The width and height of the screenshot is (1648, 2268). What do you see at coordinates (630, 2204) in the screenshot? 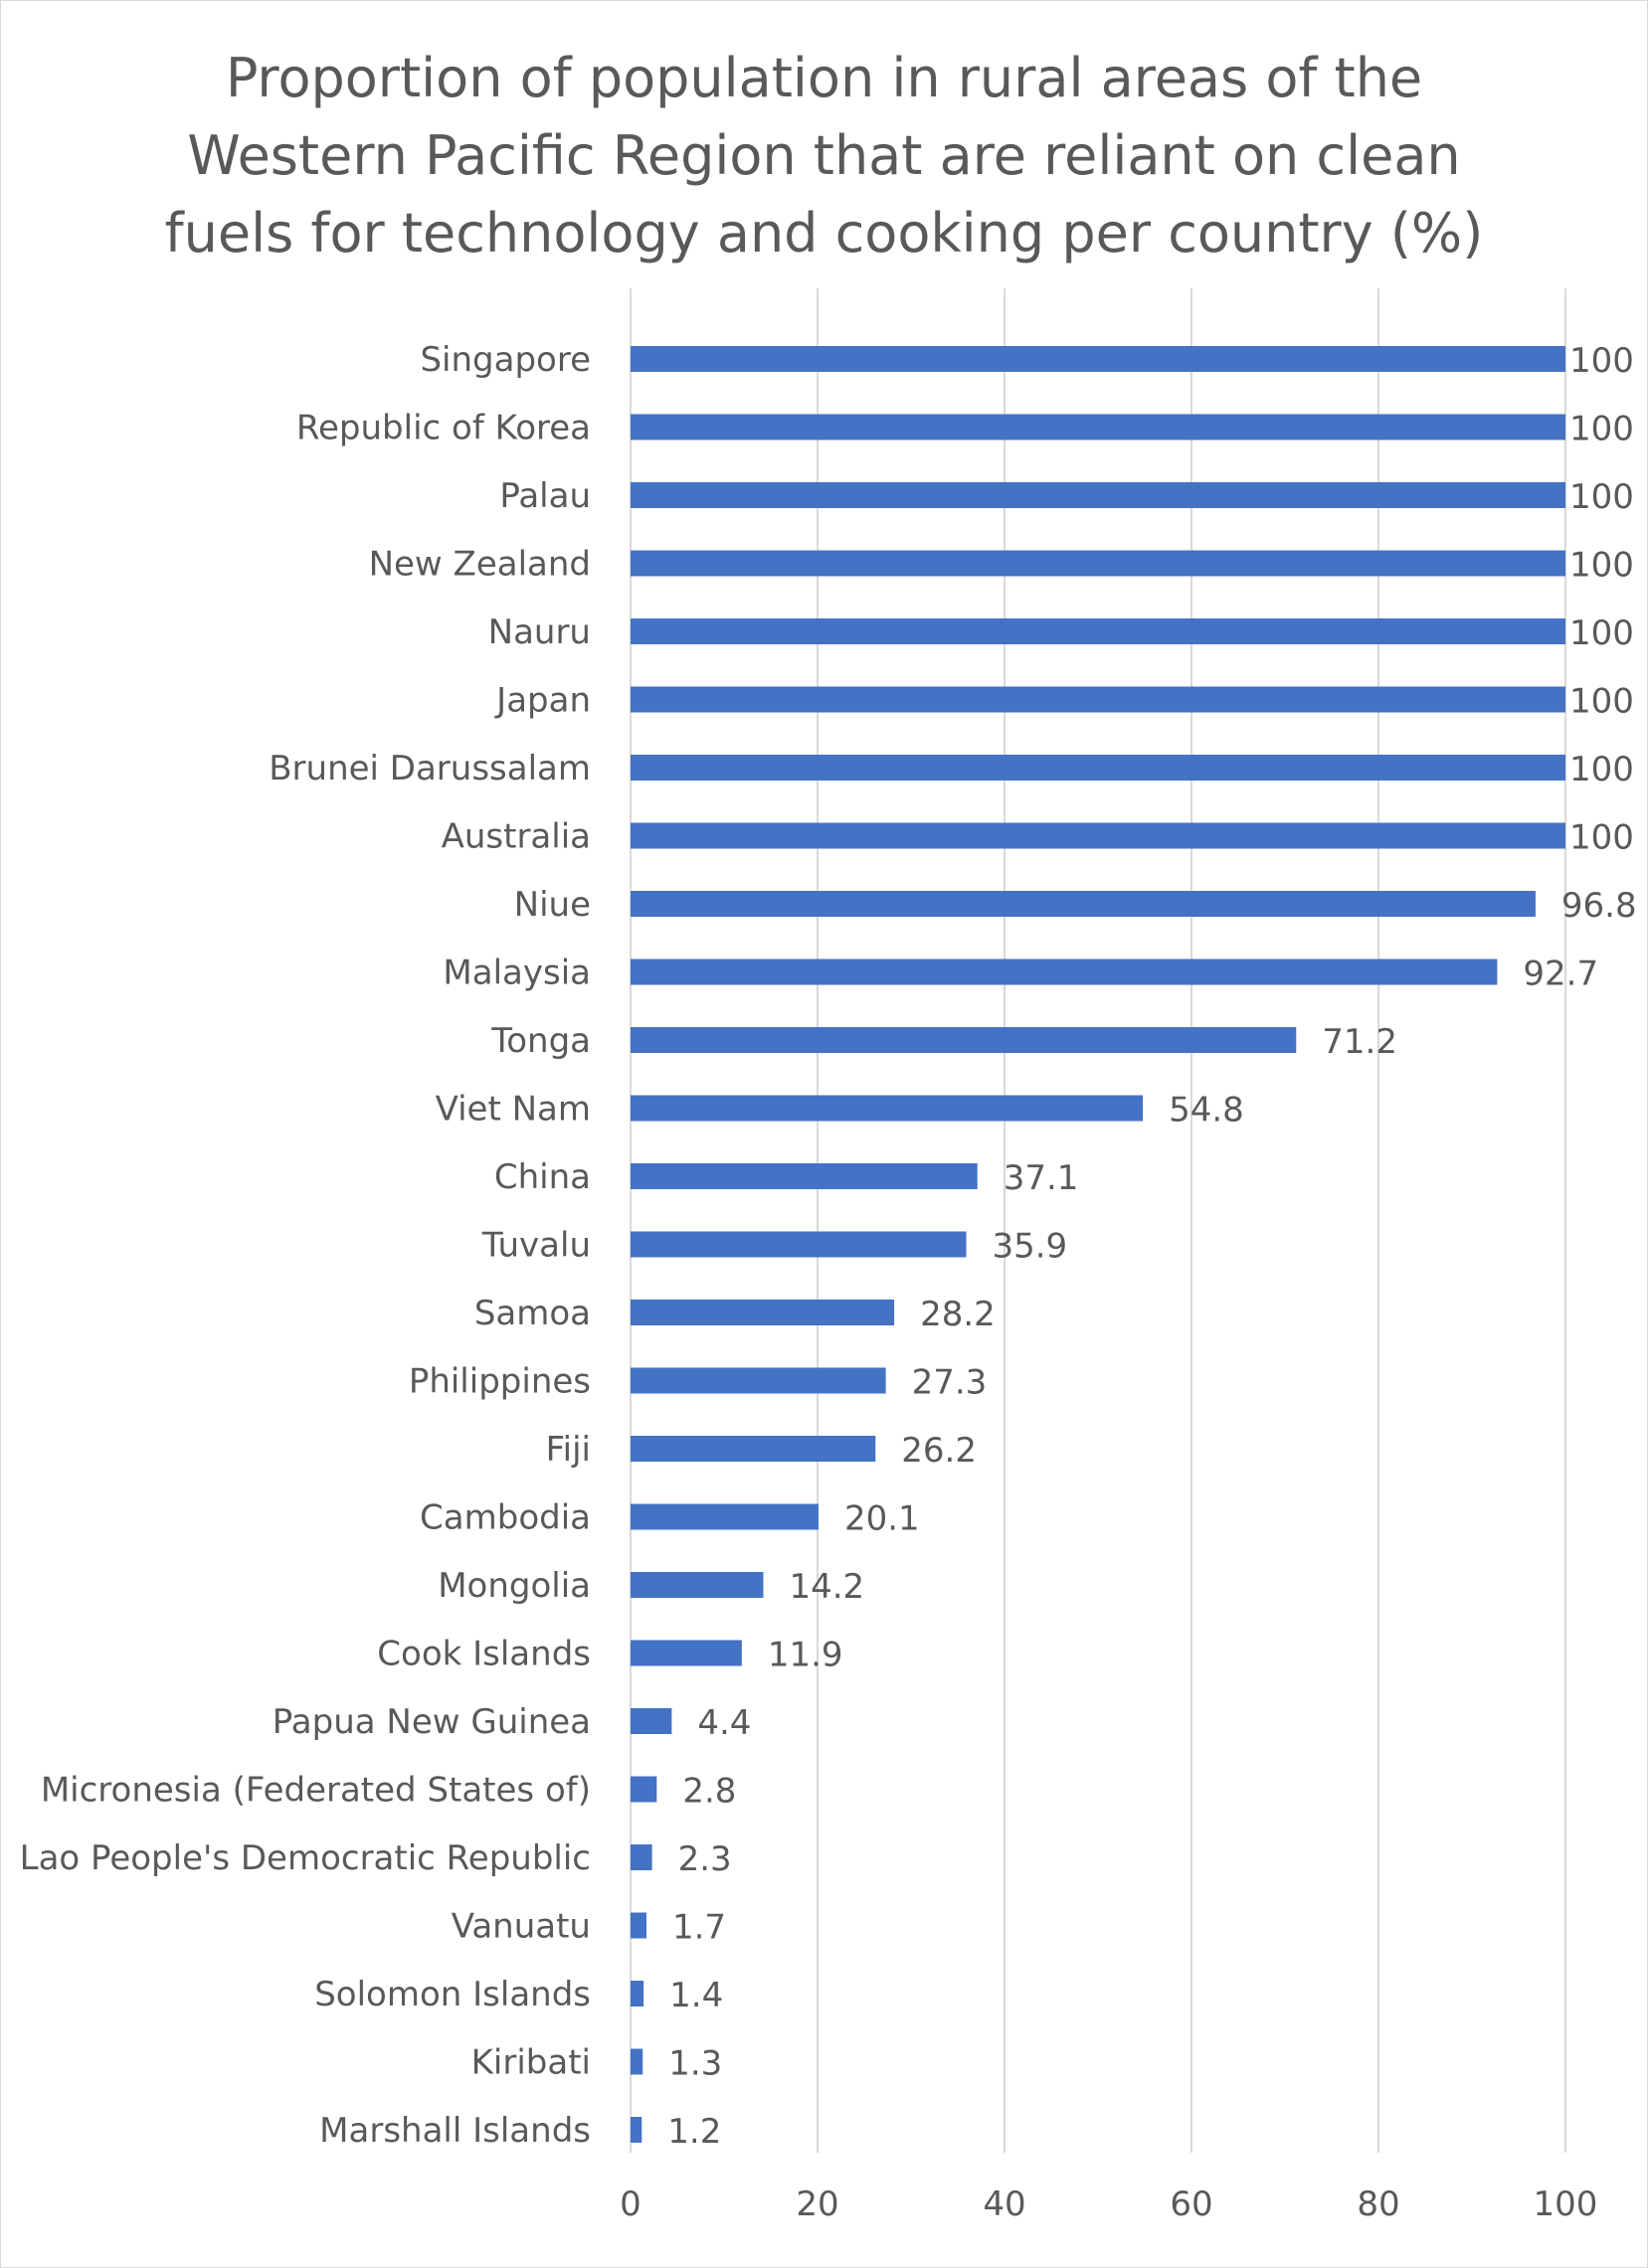
I see `x-tick-label: 0` at bounding box center [630, 2204].